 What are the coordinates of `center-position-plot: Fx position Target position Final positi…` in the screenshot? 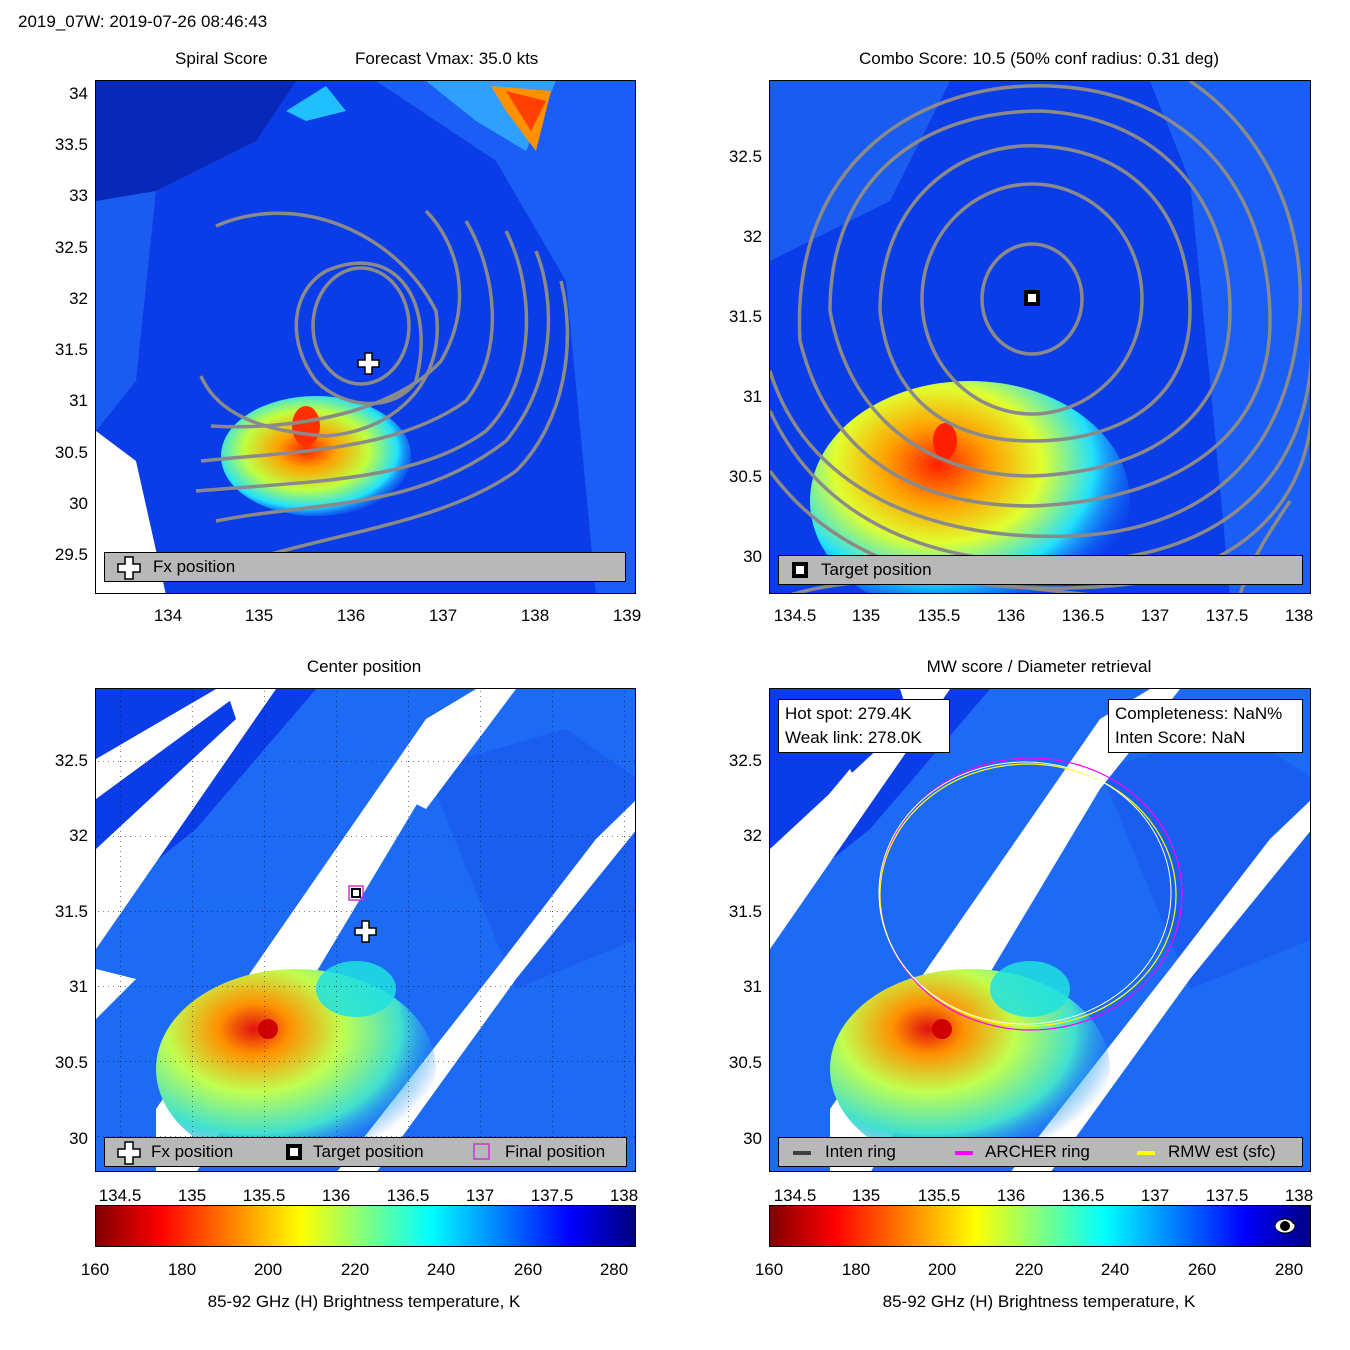 It's located at (365, 930).